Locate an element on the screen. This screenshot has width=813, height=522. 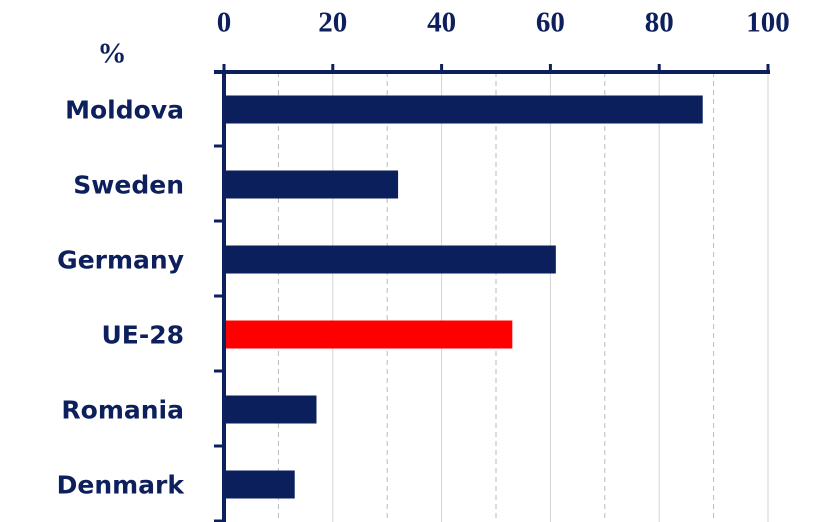
y-tick-label: Germany is located at coordinates (120, 260).